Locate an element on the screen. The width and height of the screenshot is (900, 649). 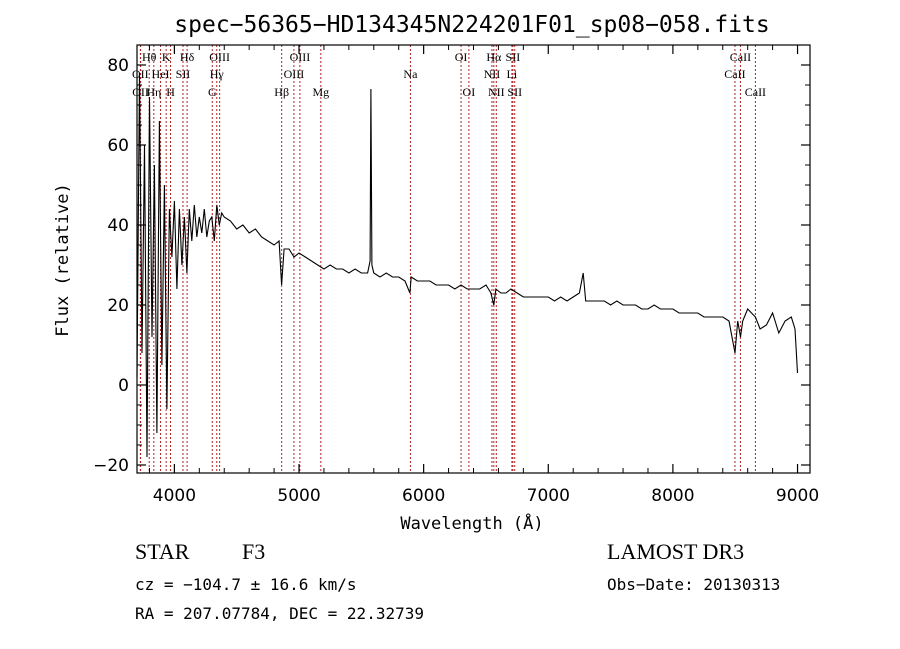
y-tick-label: 20 is located at coordinates (118, 306).